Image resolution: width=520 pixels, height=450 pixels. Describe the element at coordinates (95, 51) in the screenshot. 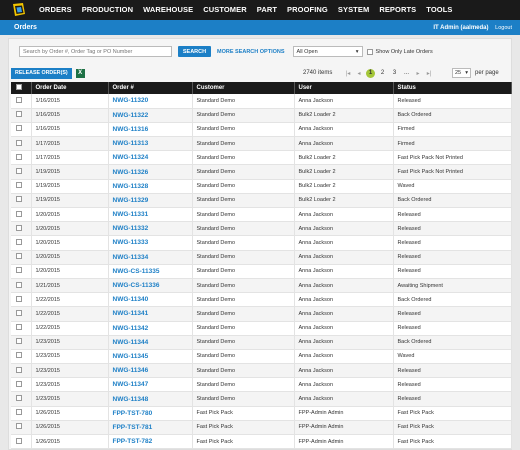

I see `search-input` at that location.